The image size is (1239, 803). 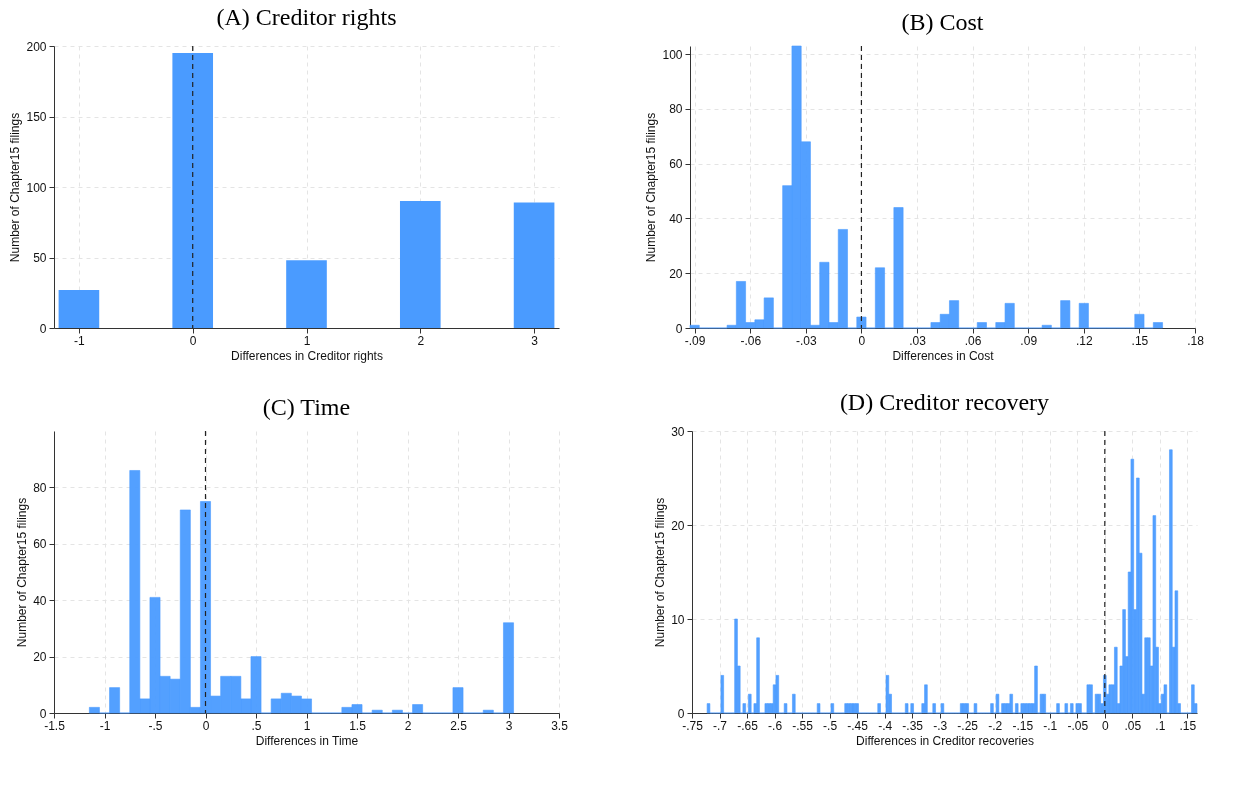 I want to click on x-tick-label: 2.5, so click(x=459, y=725).